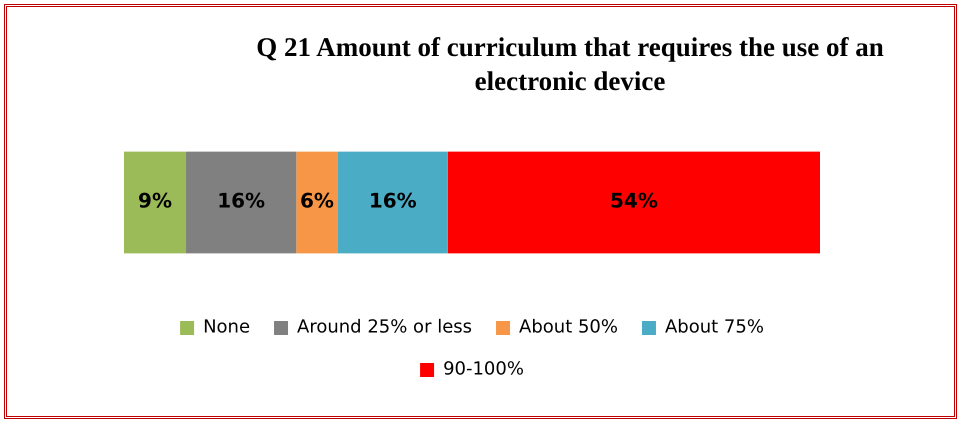  I want to click on chart-title: Q 21 Amount of curriculum that requires the use of an electronic device, so click(570, 64).